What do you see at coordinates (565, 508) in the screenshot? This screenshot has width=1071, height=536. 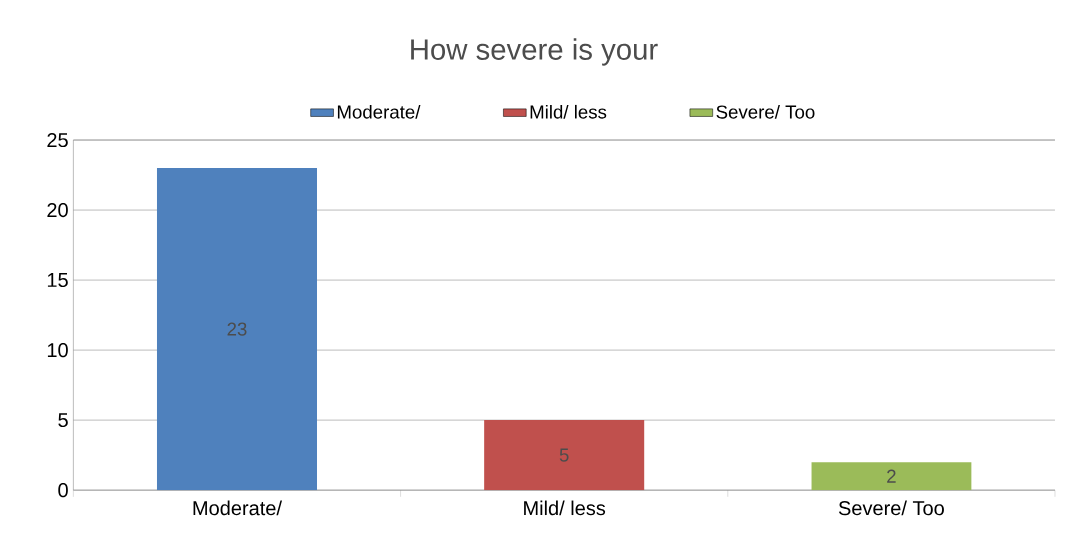 I see `x-tick-label: Mild/ less` at bounding box center [565, 508].